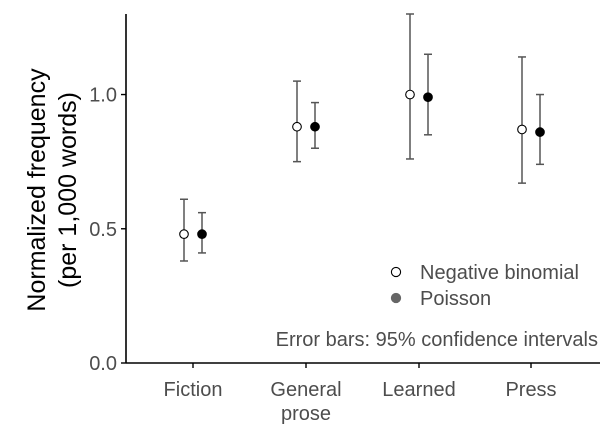 The image size is (614, 441). I want to click on y-tick-label: 0.5, so click(103, 230).